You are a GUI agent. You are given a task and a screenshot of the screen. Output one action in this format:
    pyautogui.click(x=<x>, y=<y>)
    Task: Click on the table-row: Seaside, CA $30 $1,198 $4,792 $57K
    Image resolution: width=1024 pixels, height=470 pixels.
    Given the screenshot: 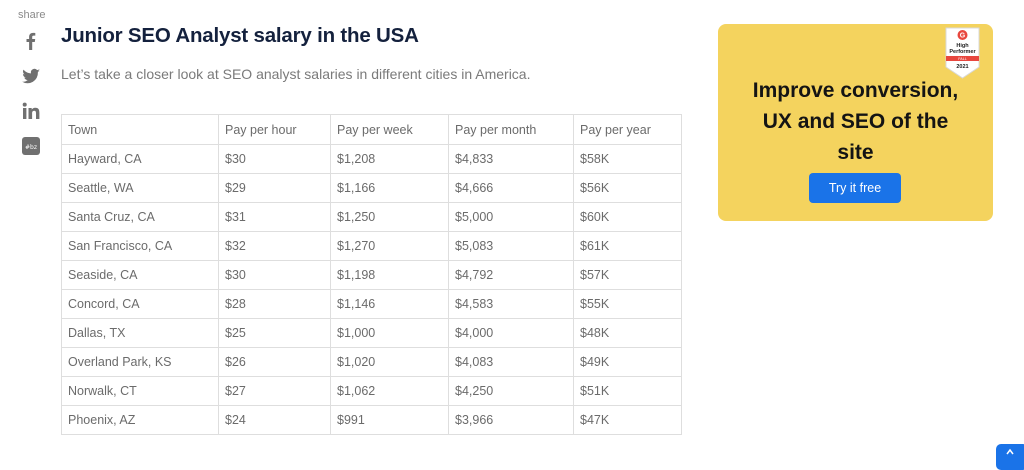 What is the action you would take?
    pyautogui.click(x=371, y=275)
    